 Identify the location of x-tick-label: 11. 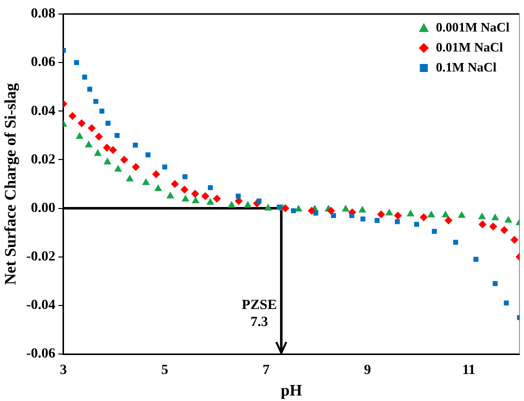
(469, 370).